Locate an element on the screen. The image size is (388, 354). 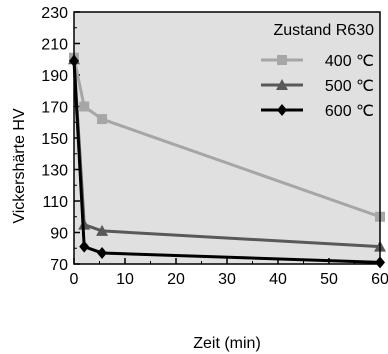
x-tick-label-50: 50 is located at coordinates (329, 279).